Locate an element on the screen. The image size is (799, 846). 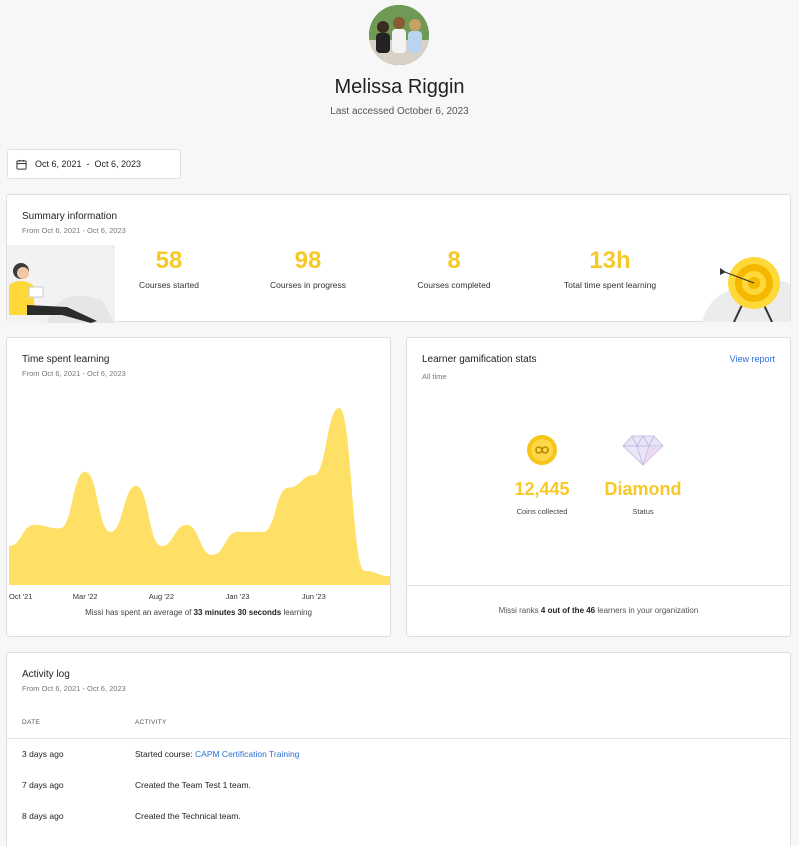
x-tick-label: Oct '21 is located at coordinates (21, 596).